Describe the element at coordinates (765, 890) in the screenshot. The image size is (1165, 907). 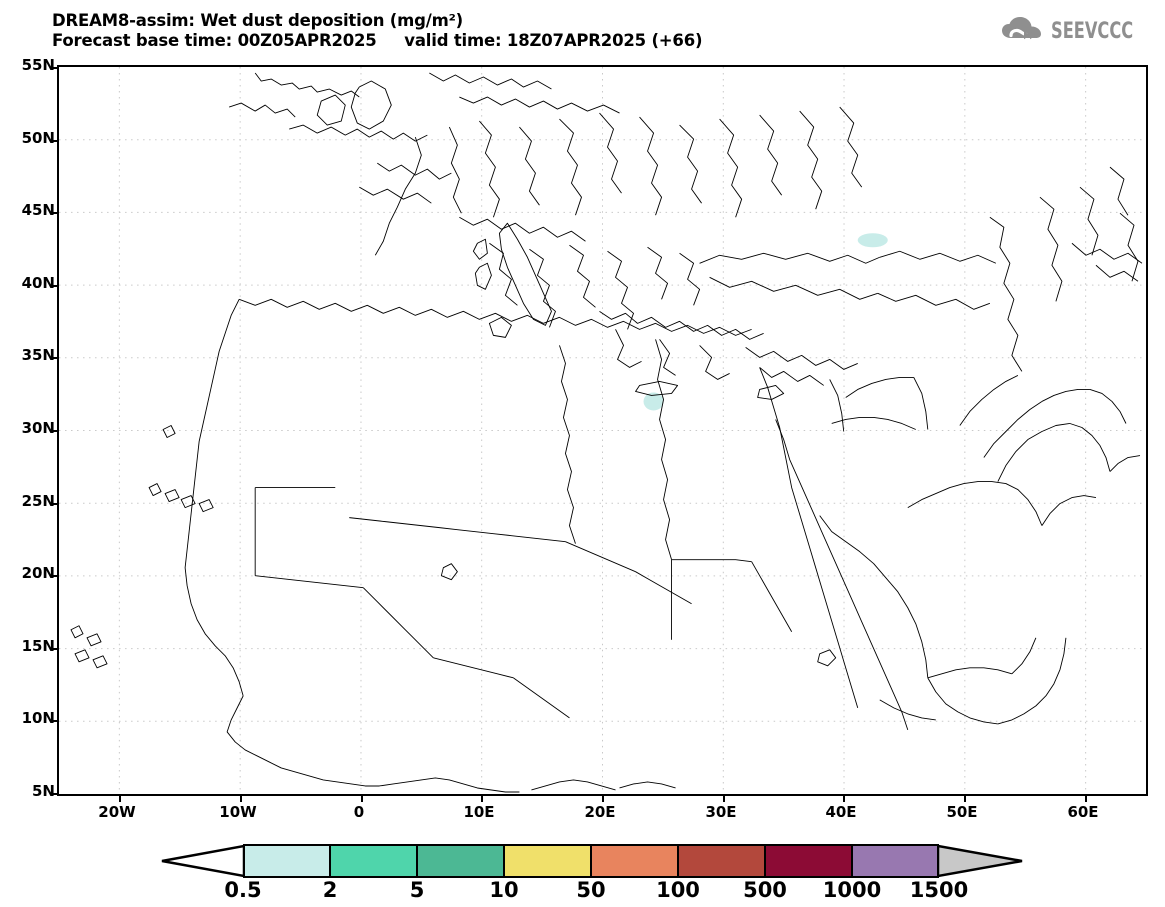
I see `colorbar-tick-500: 500` at that location.